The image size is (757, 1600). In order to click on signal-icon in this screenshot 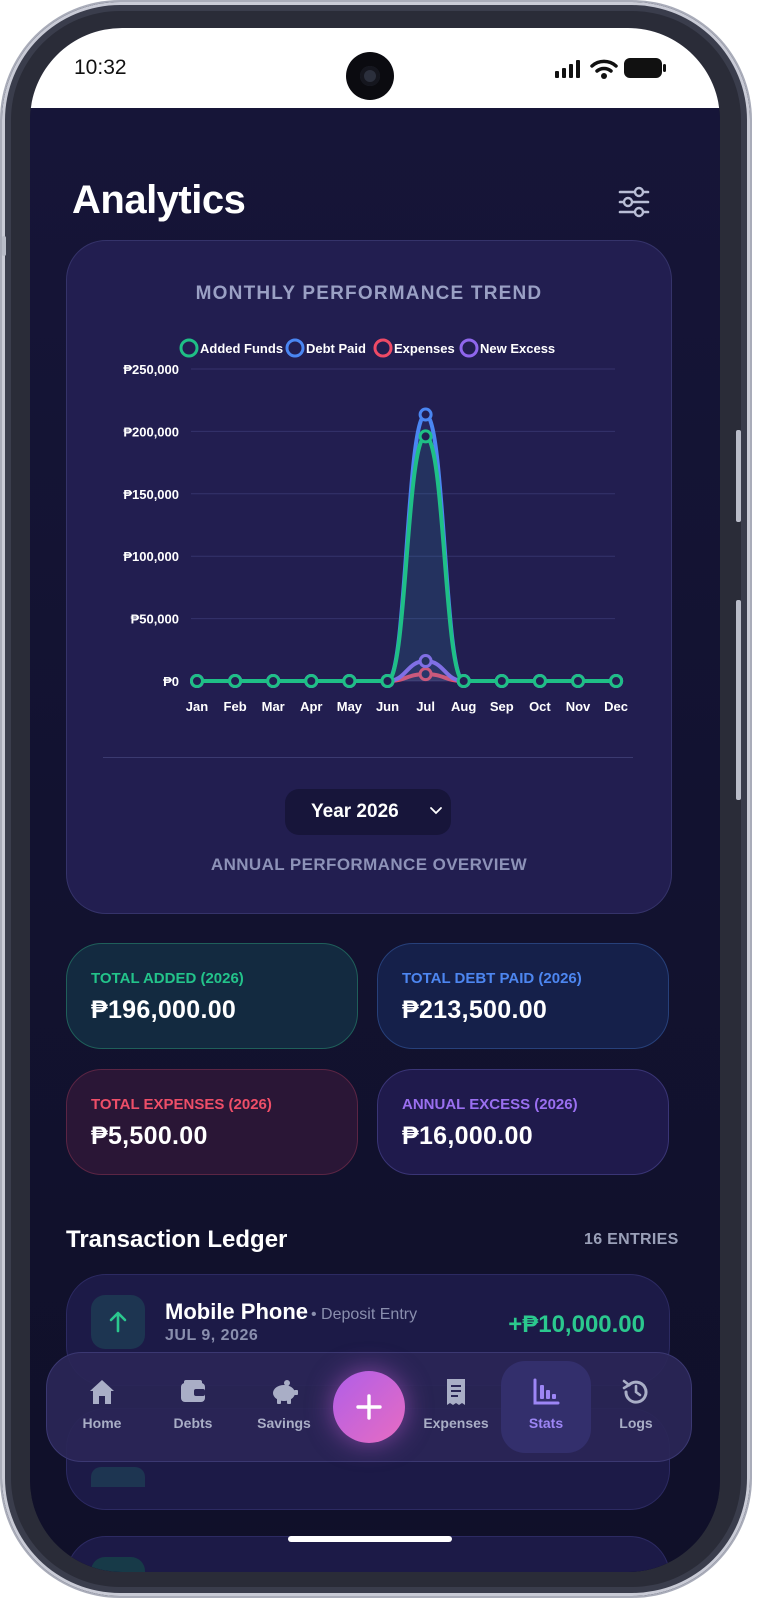, I will do `click(567, 69)`.